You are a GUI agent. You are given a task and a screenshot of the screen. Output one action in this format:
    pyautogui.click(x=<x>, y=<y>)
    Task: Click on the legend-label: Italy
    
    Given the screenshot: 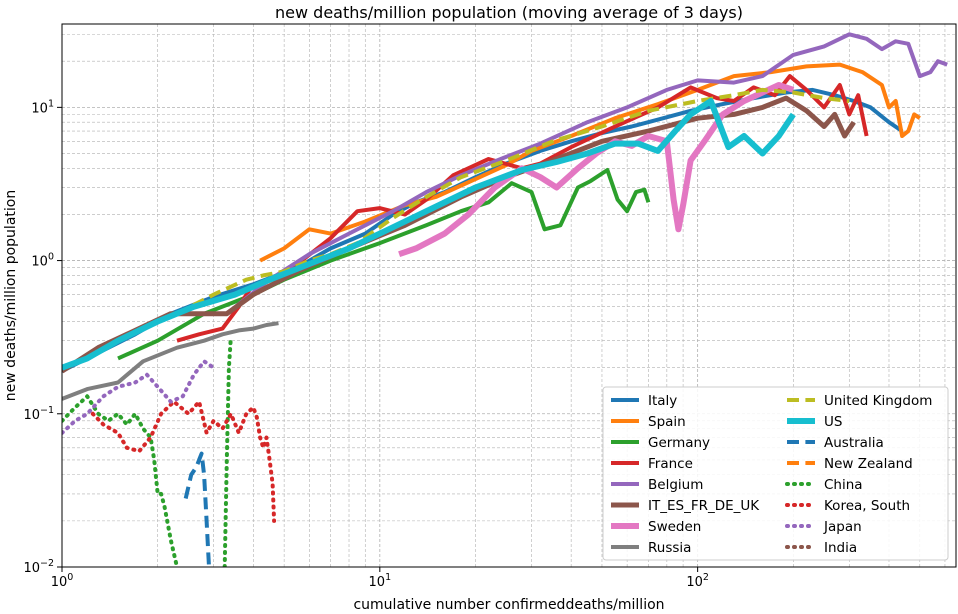 What is the action you would take?
    pyautogui.click(x=662, y=401)
    